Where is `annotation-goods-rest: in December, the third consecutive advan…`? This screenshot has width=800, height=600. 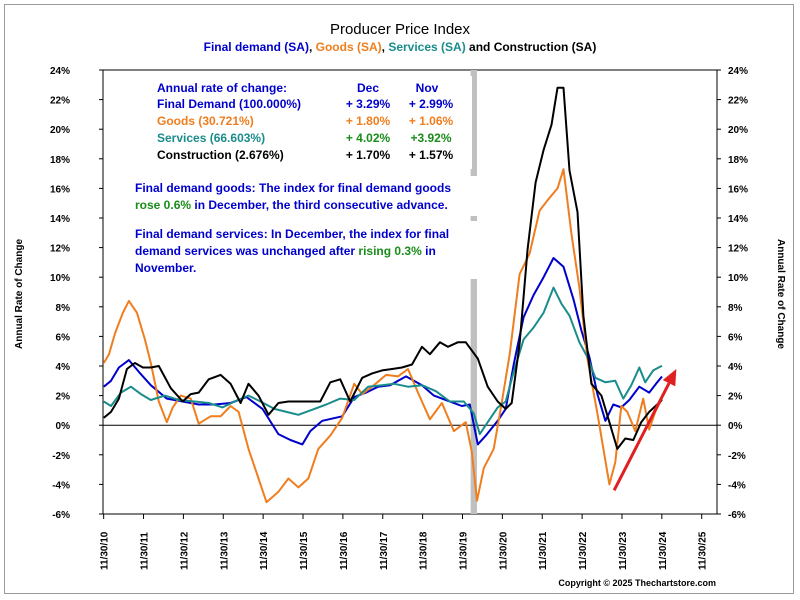
annotation-goods-rest: in December, the third consecutive advan… is located at coordinates (319, 205).